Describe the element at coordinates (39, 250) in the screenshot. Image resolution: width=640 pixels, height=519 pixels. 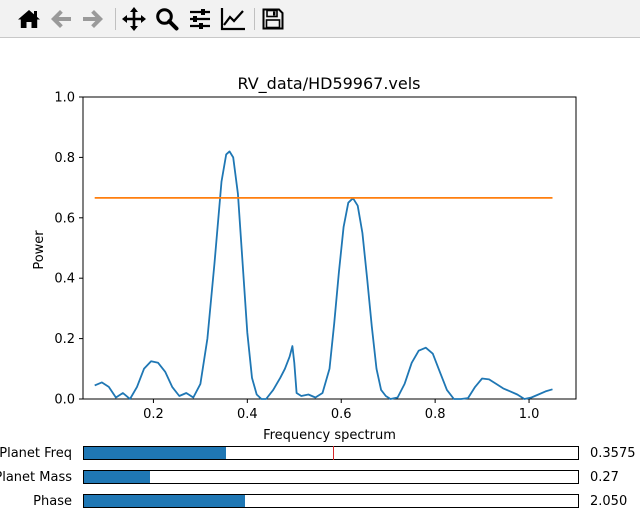
I see `y-axis-label: Power` at that location.